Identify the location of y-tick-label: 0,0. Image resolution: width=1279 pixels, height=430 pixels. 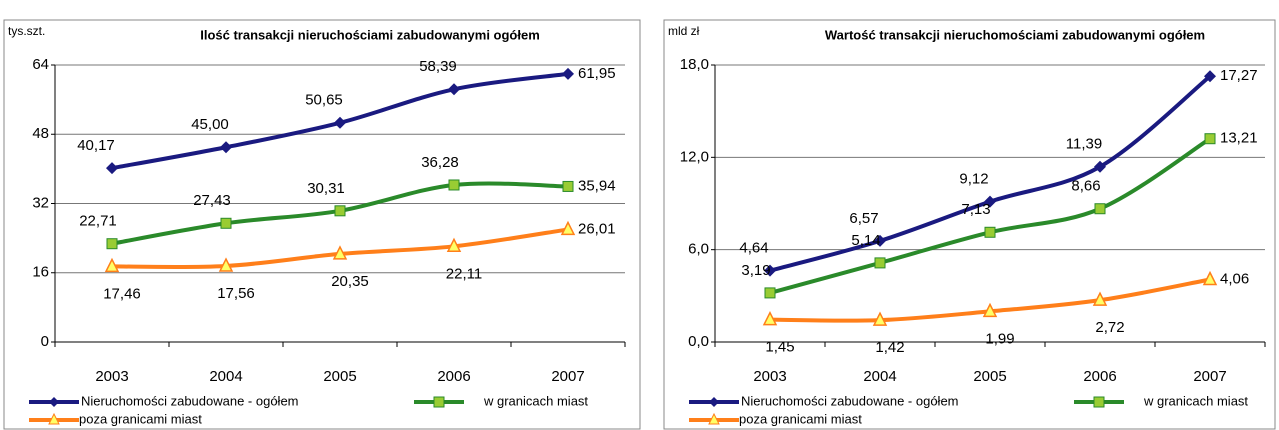
(698, 341).